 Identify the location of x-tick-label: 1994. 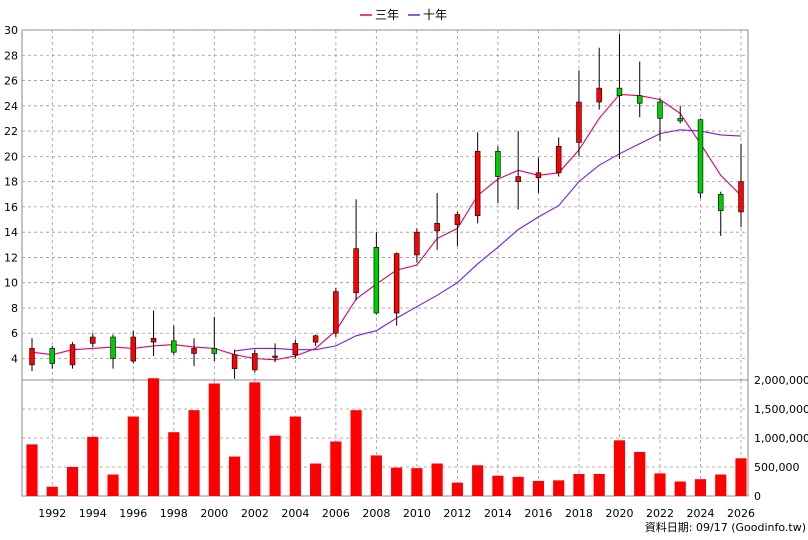
(93, 513).